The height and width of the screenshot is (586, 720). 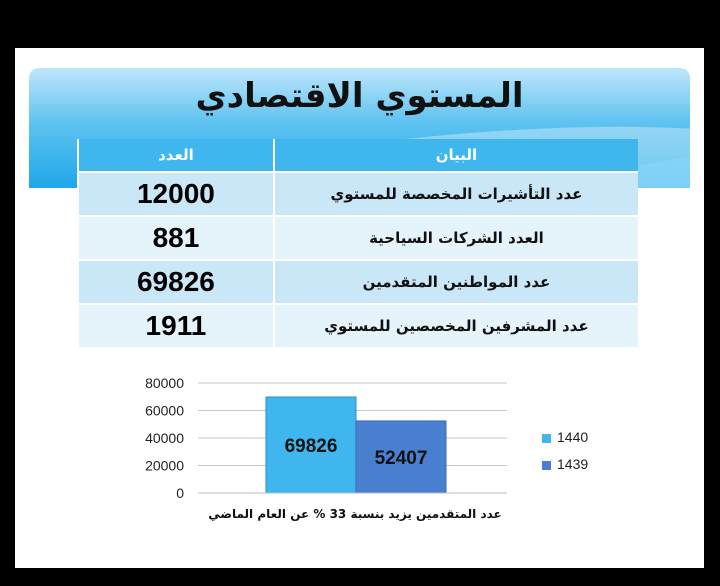 What do you see at coordinates (455, 325) in the screenshot?
I see `row-label: عدد المشرفين المخصصين للمستوي` at bounding box center [455, 325].